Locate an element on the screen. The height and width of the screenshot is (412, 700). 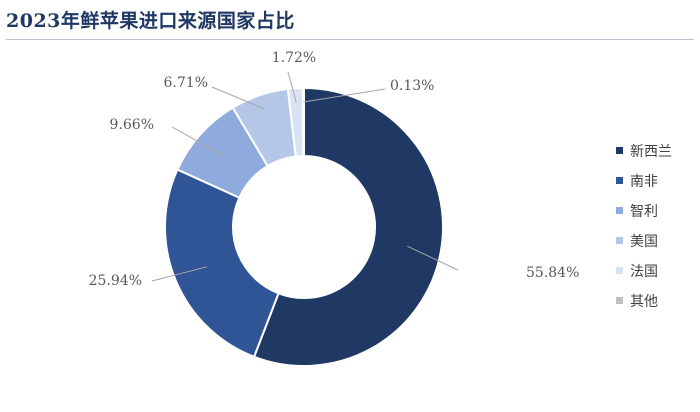
data-label-5: 1.72% is located at coordinates (294, 58).